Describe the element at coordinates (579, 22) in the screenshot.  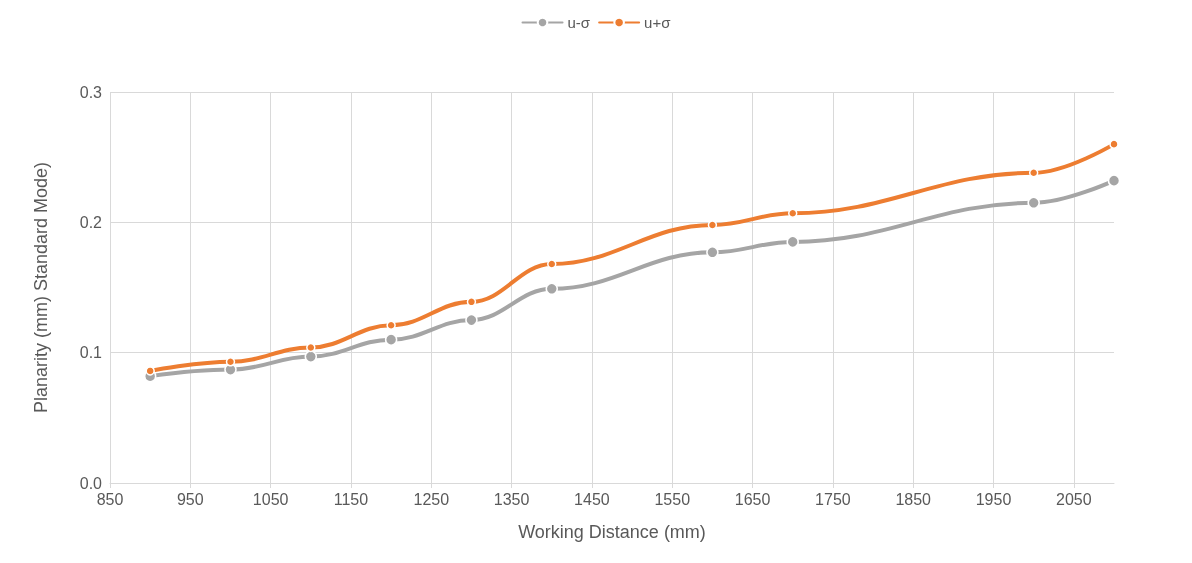
I see `legend-label: u-σ` at that location.